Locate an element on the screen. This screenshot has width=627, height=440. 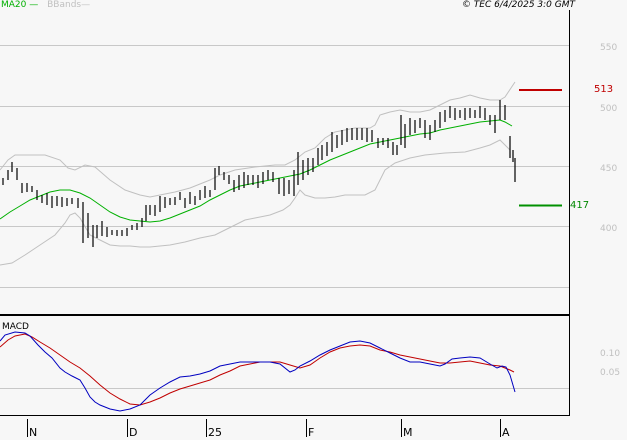
x-label-dec: D is located at coordinates (133, 432).